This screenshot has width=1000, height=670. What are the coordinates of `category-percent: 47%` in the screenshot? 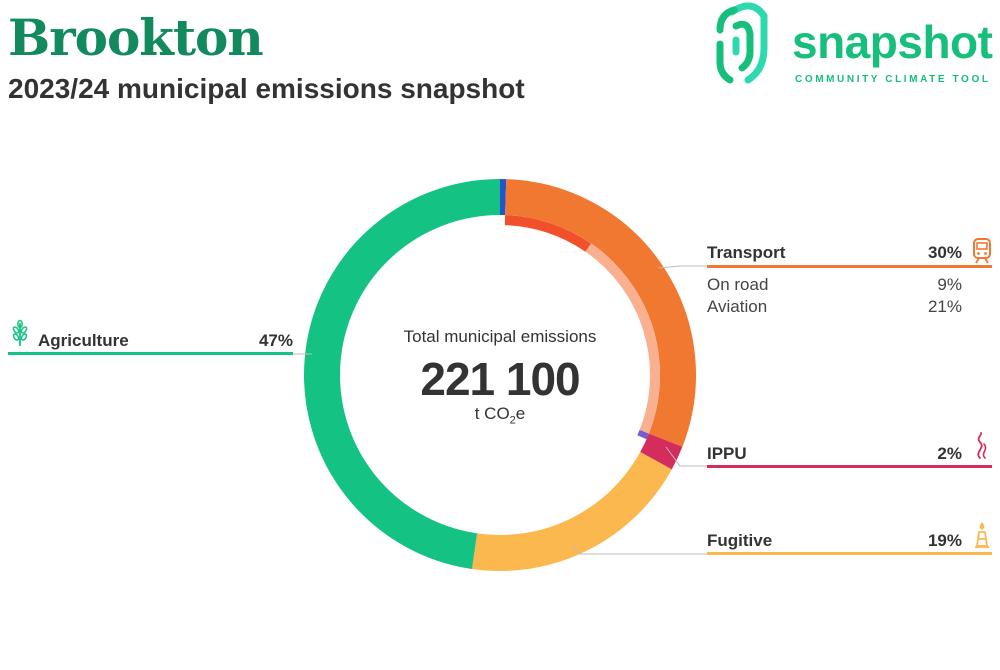 It's located at (275, 340).